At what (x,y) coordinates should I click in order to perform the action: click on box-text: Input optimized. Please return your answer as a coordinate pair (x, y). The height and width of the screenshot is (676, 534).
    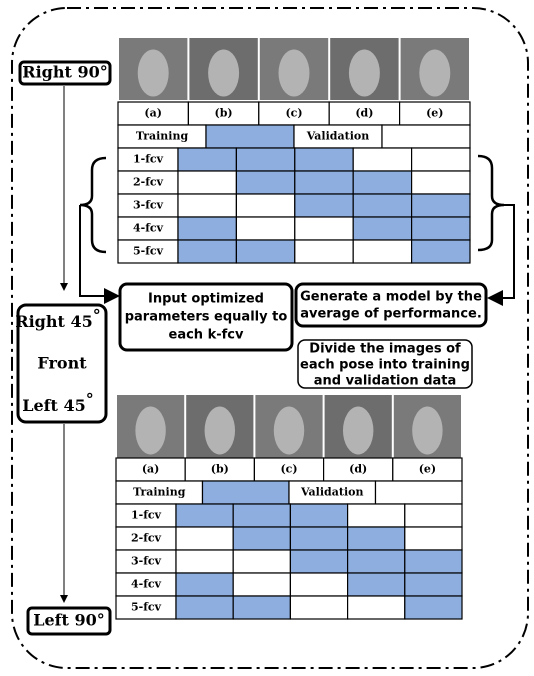
    Looking at the image, I should click on (206, 299).